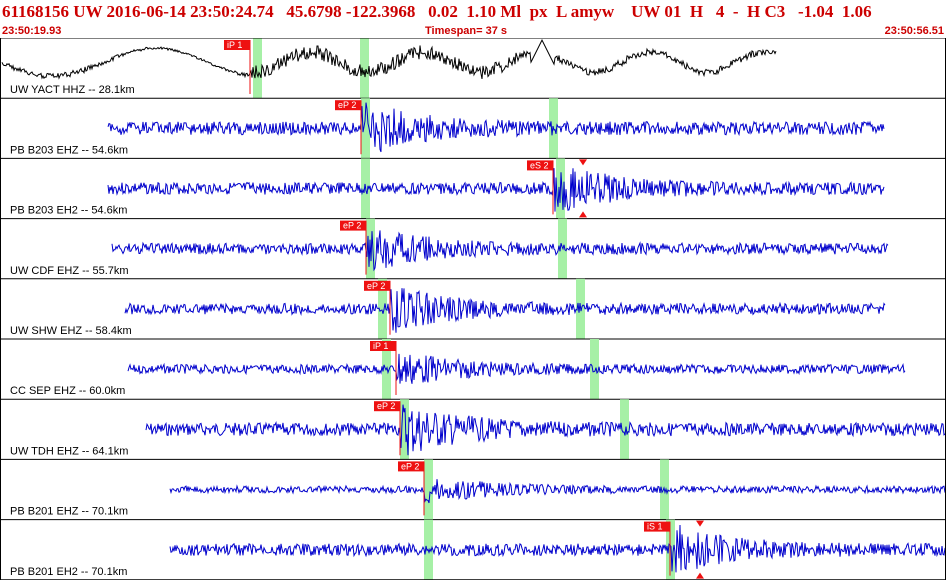  I want to click on channel-label: UW TDH EHZ -- 64.1km, so click(69, 451).